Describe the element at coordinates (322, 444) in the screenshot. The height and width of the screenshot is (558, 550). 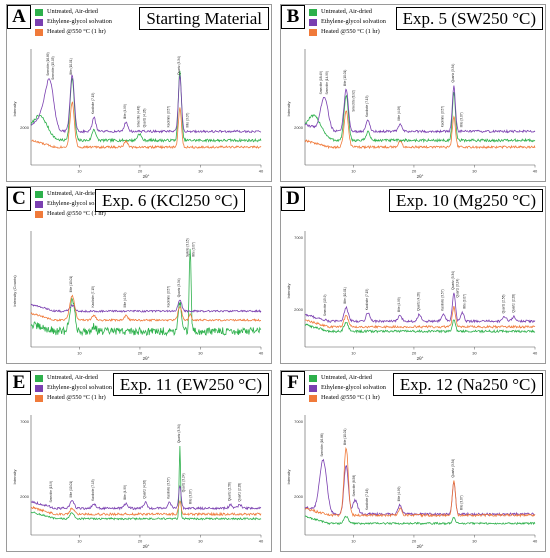
I see `peak-label: Smectite (16.86)` at that location.